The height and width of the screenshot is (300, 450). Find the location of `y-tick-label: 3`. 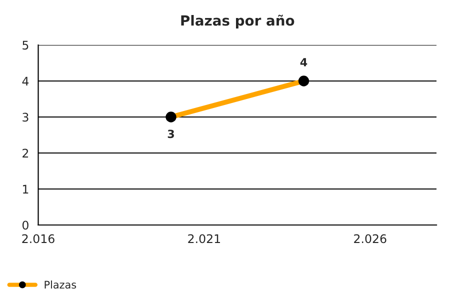

y-tick-label: 3 is located at coordinates (25, 117).